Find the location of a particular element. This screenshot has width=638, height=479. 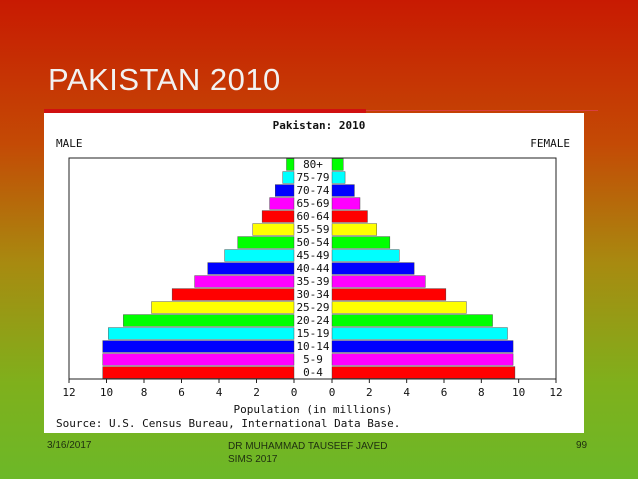

age-label: 10-14 is located at coordinates (312, 346).